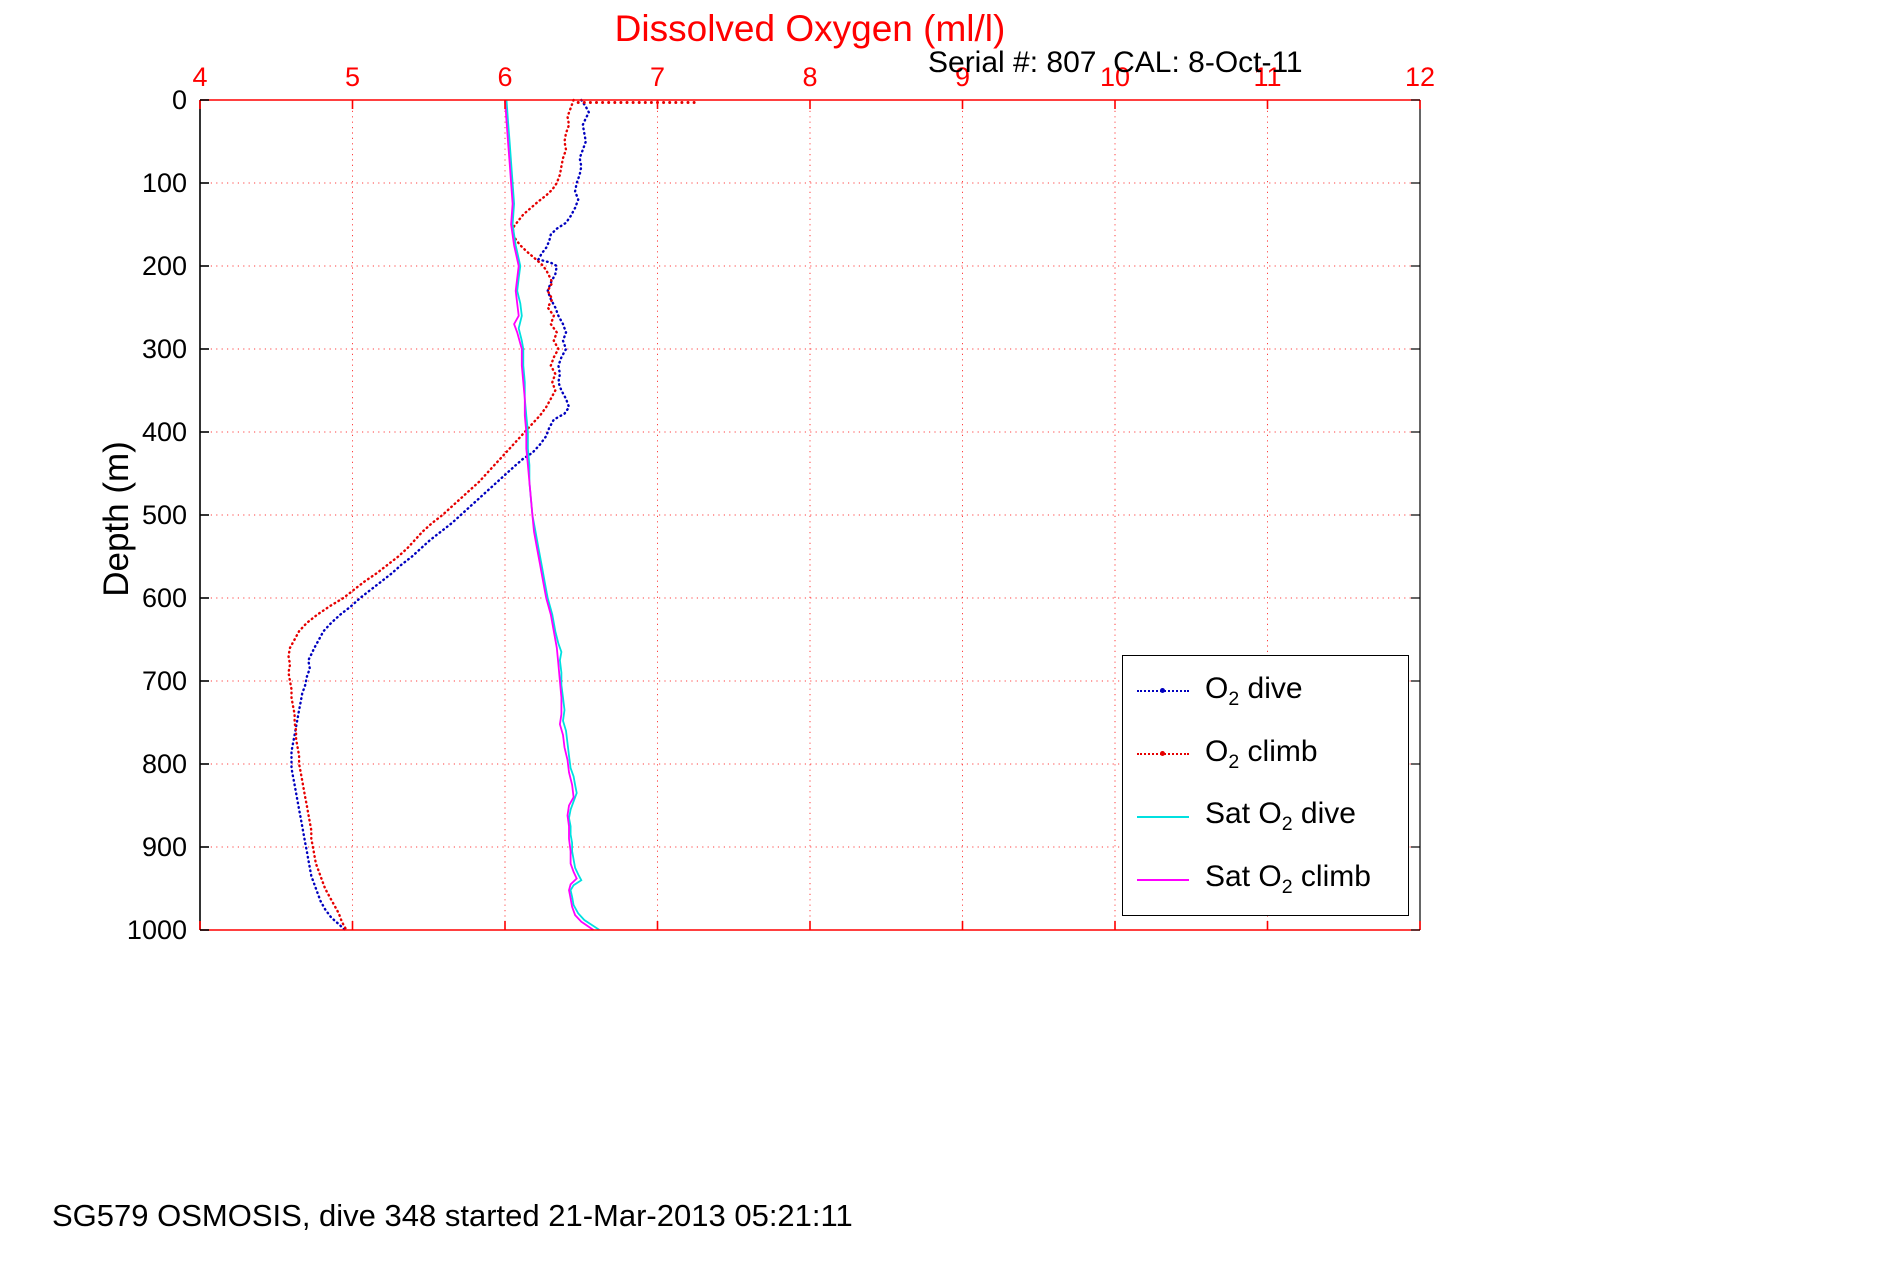 The height and width of the screenshot is (1262, 1891). I want to click on y-tick-label: 100, so click(164, 183).